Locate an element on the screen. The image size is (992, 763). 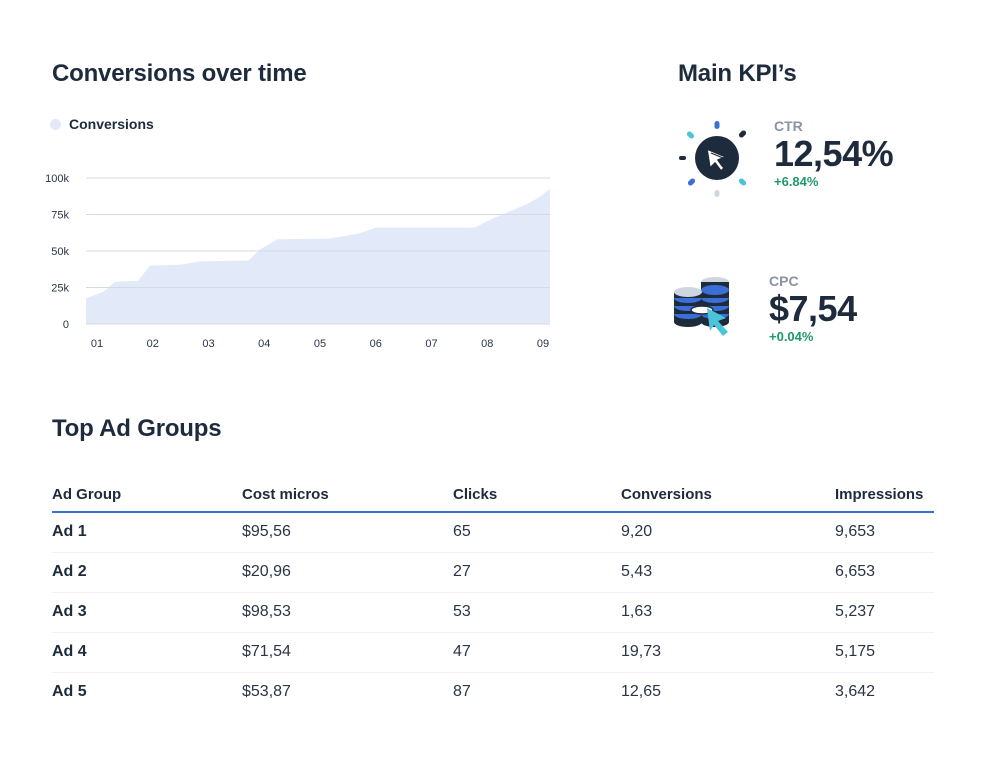
kpi-ctr: CTR 12,54% +6.84% is located at coordinates (834, 153).